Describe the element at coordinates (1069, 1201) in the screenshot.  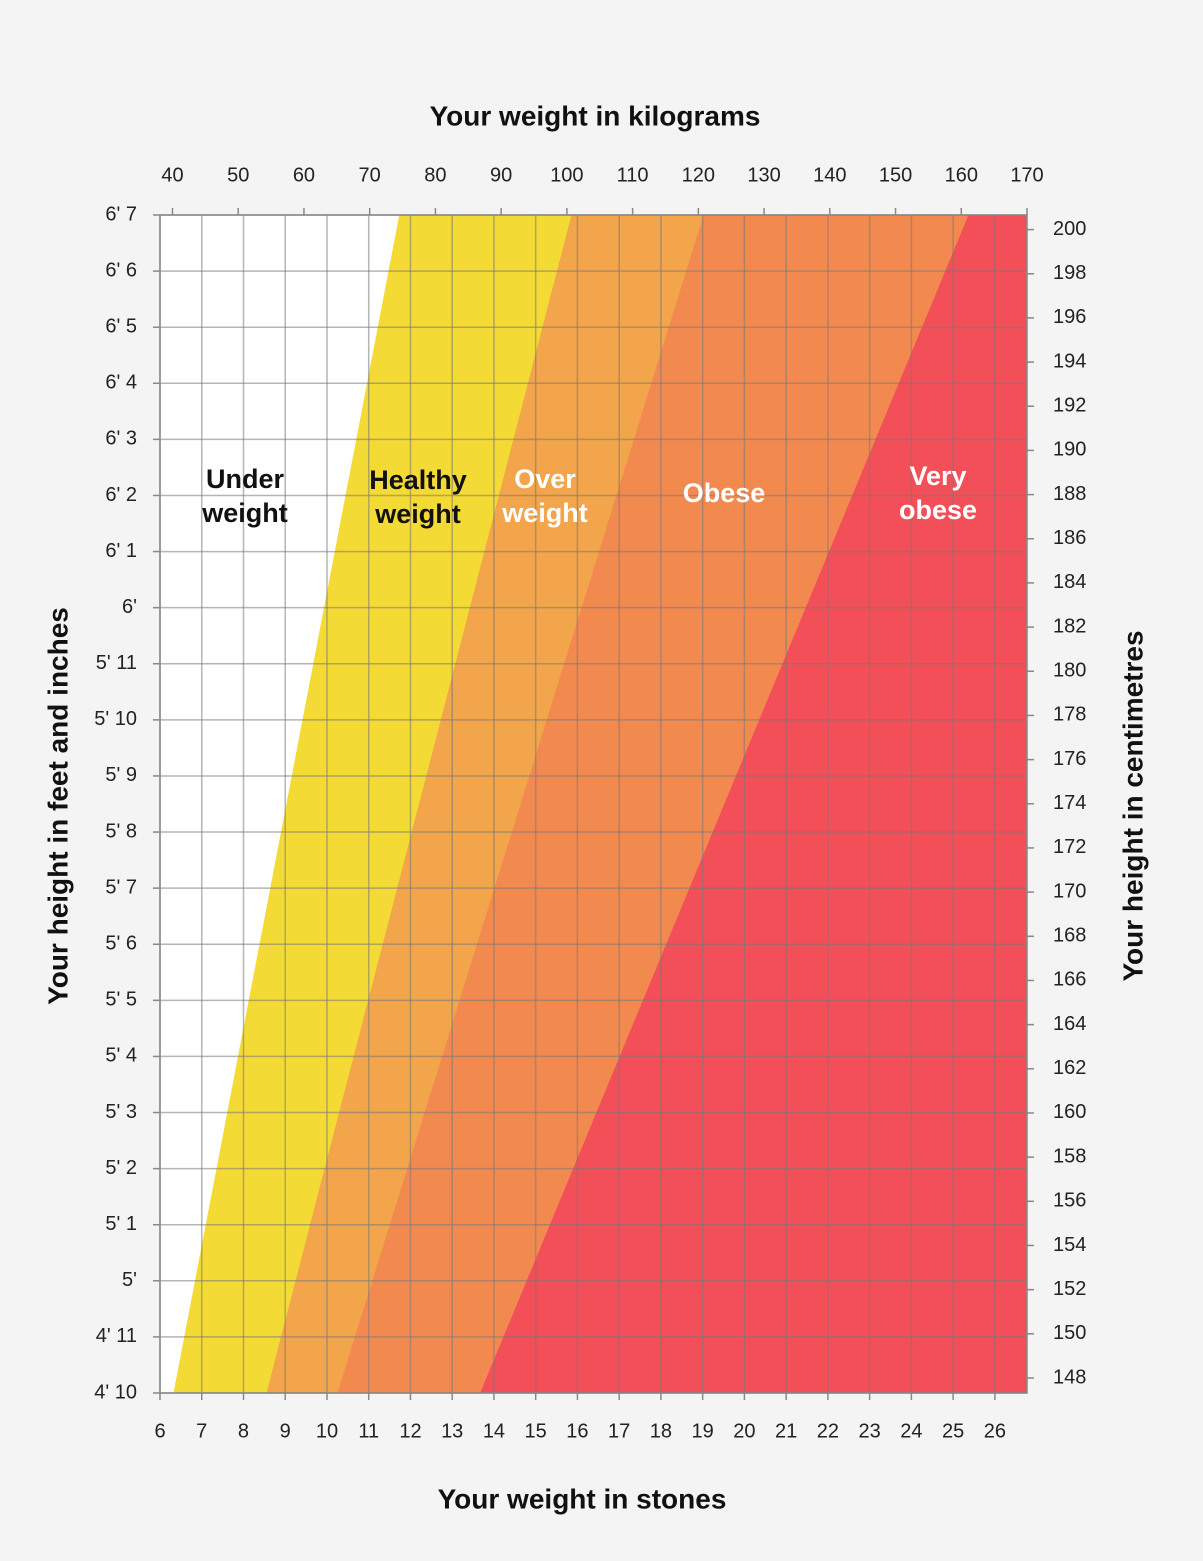
I see `y2-tick-label: 156` at that location.